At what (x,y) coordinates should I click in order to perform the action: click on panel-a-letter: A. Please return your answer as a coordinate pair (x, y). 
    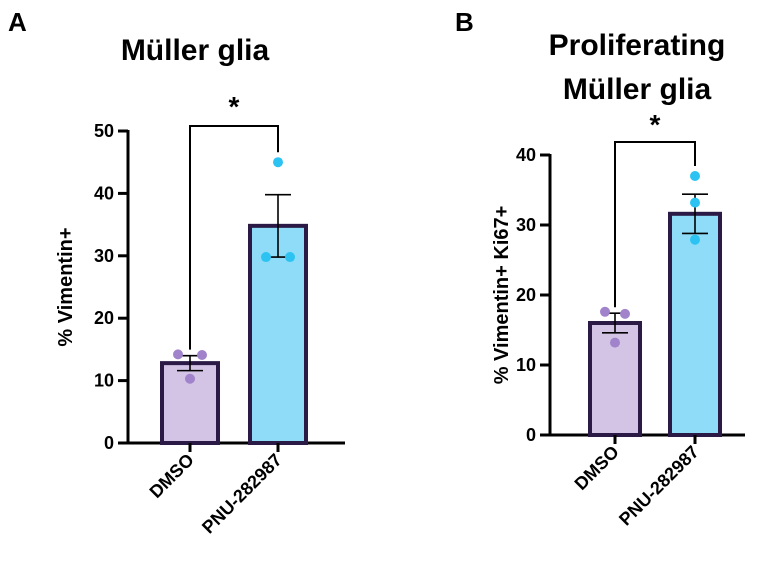
    Looking at the image, I should click on (17, 22).